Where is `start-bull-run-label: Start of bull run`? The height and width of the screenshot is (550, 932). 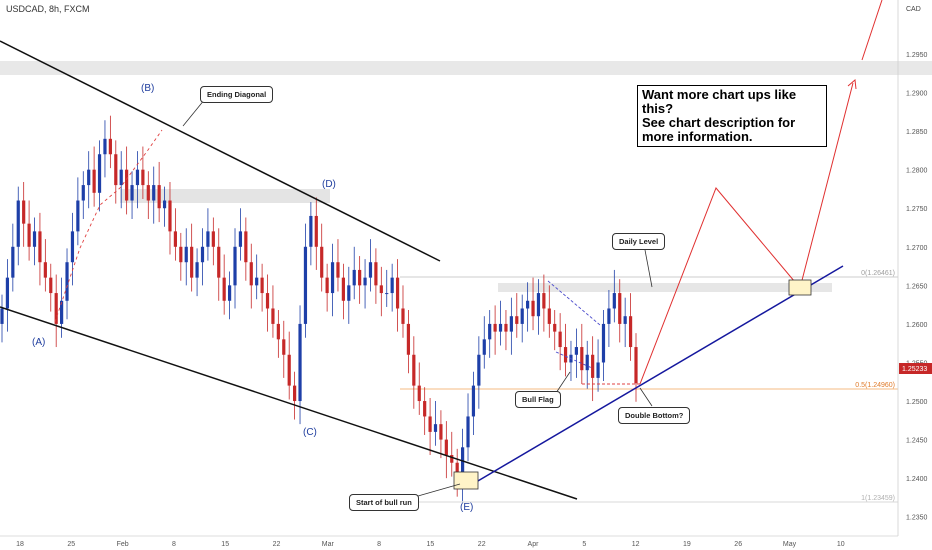 start-bull-run-label: Start of bull run is located at coordinates (384, 502).